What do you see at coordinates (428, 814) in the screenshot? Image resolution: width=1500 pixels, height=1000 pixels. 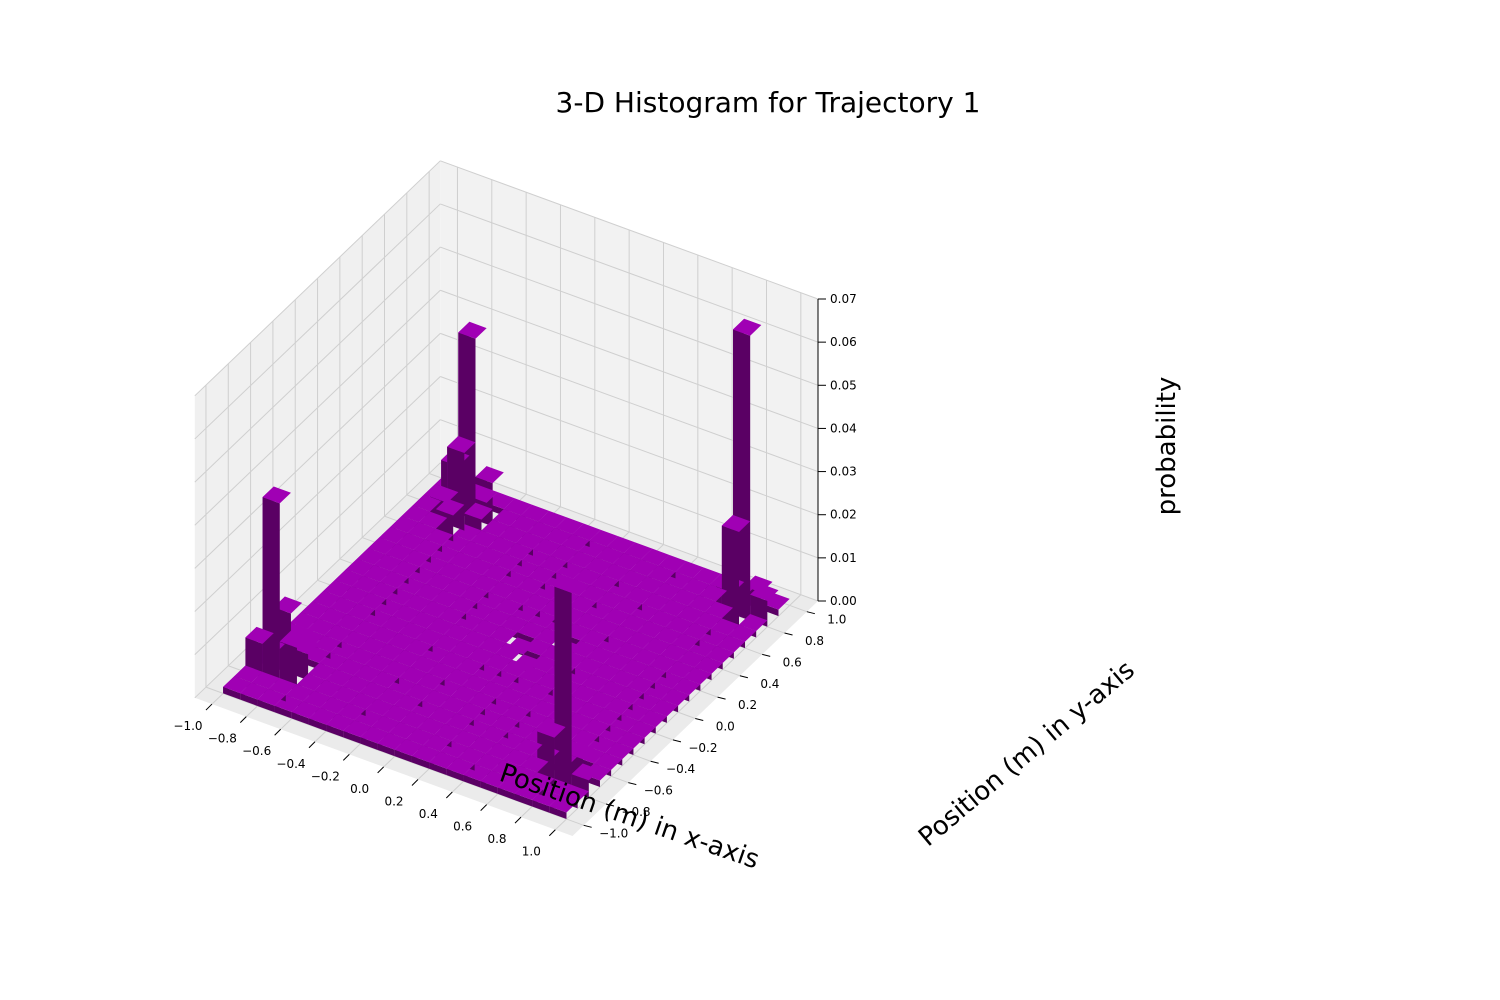 I see `x-tick-label: 0.4` at bounding box center [428, 814].